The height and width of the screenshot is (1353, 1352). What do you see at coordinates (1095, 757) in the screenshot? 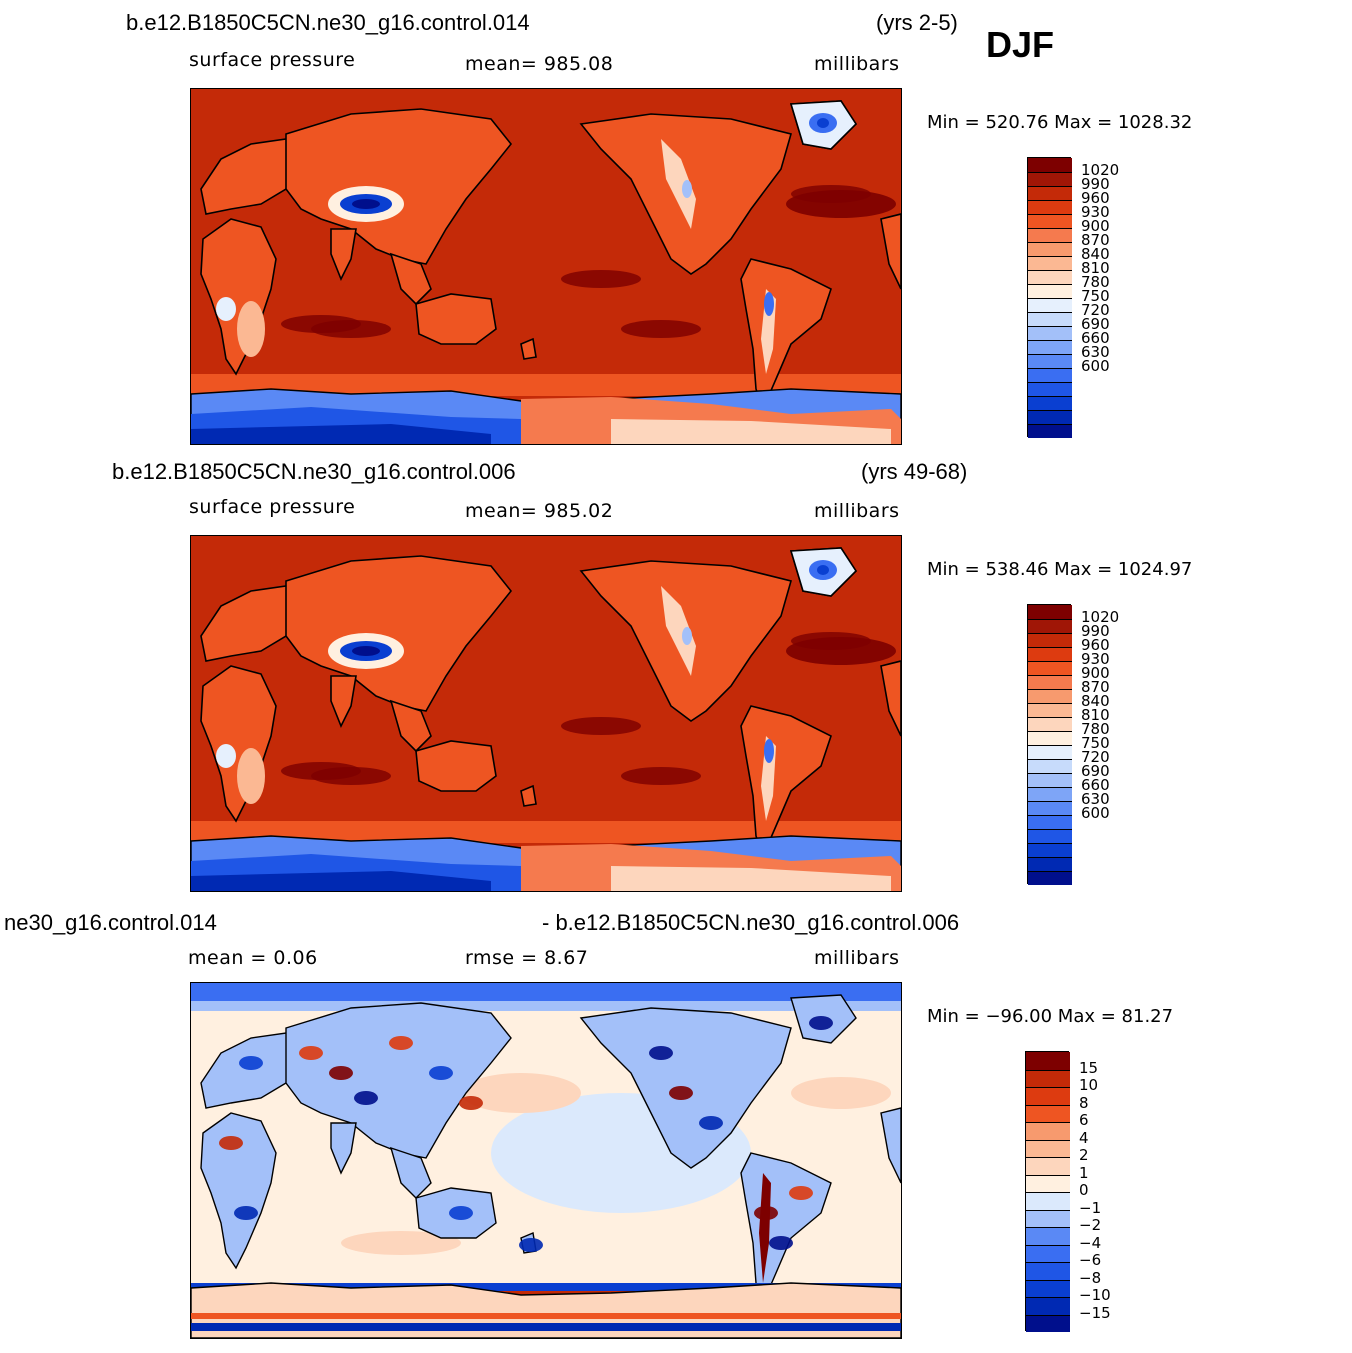
I see `panel2-legend-tick-label: 720` at bounding box center [1095, 757].